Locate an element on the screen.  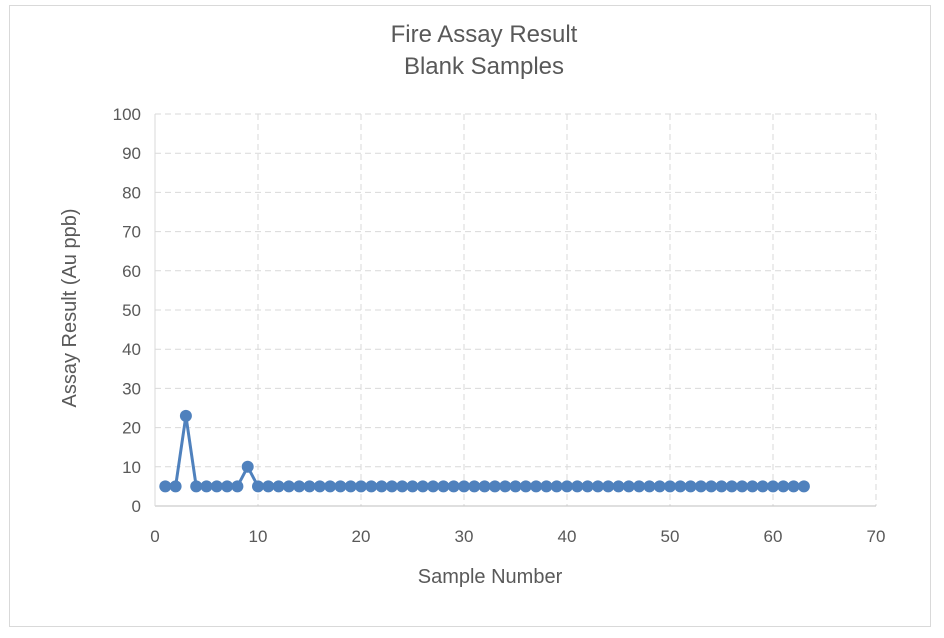
y-tick-label: 10 is located at coordinates (131, 467).